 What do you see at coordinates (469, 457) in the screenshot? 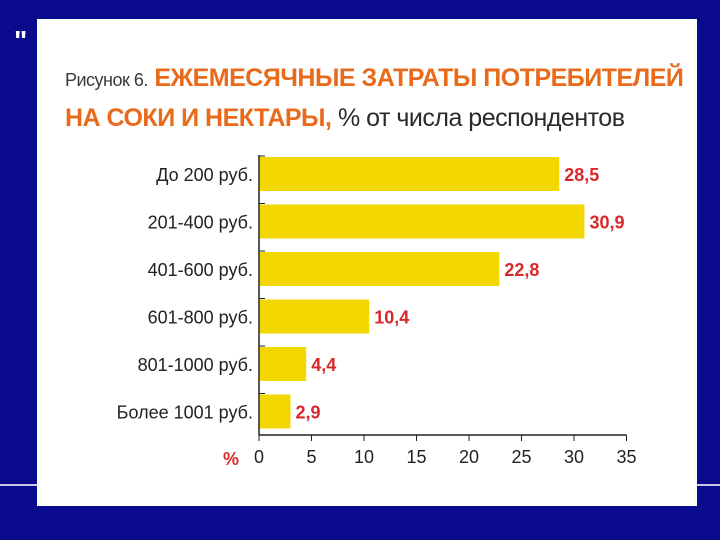
I see `x-tick-label: 20` at bounding box center [469, 457].